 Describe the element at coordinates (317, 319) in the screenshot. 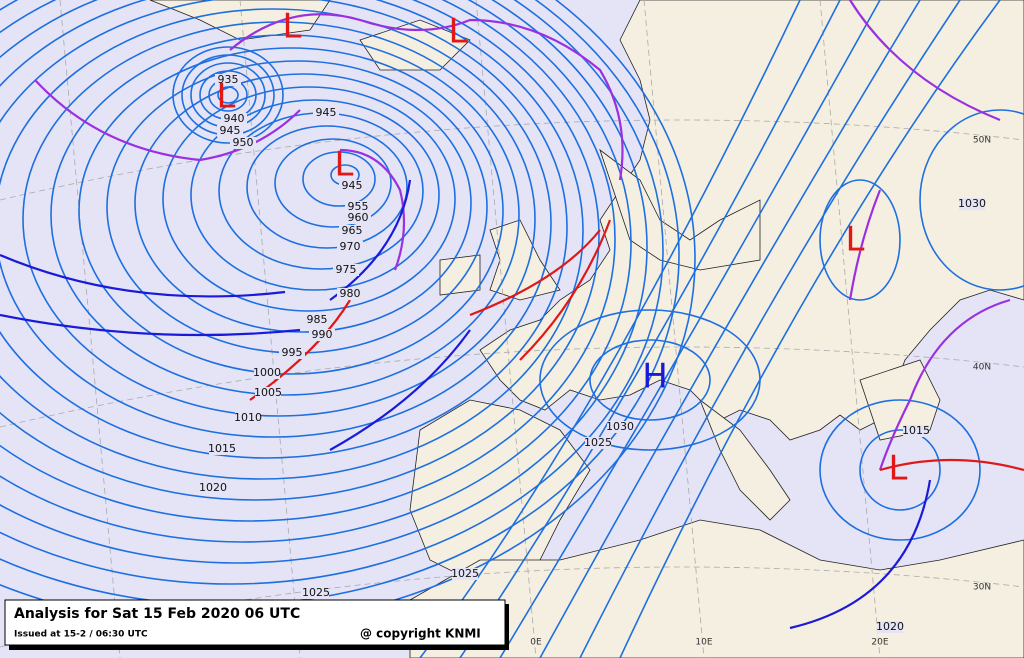

I see `isobar-label: 985` at that location.